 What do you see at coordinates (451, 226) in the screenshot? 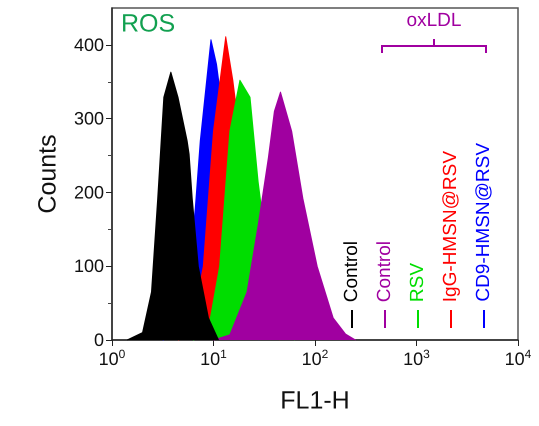
I see `text: IgG-HMSN@RSV` at bounding box center [451, 226].